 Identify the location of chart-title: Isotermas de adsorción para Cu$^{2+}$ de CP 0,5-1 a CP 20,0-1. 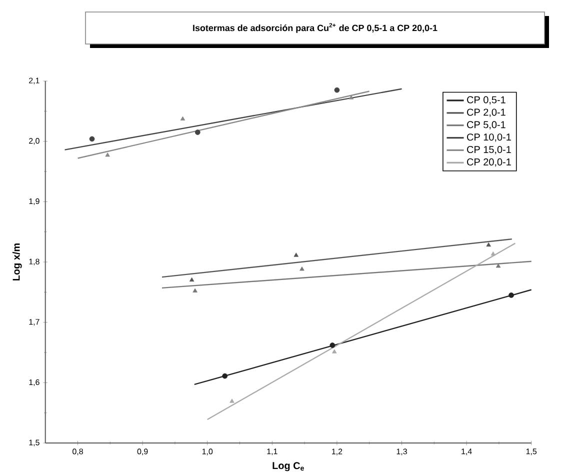
(315, 28).